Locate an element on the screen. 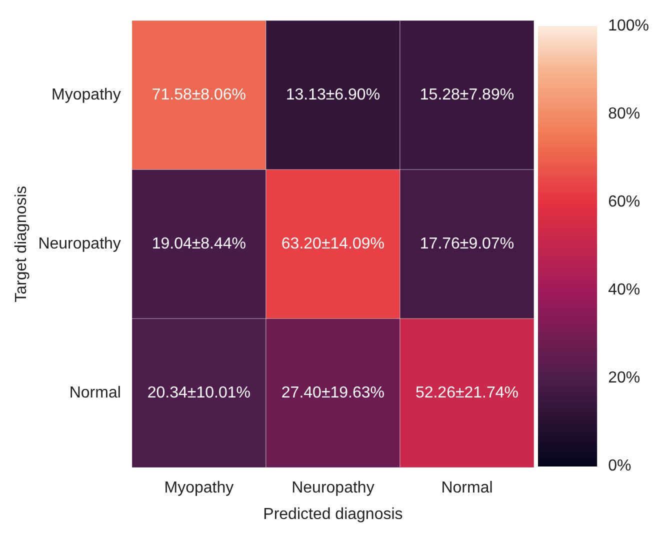 Image resolution: width=670 pixels, height=537 pixels. data-label: 17.76±9.07% is located at coordinates (467, 244).